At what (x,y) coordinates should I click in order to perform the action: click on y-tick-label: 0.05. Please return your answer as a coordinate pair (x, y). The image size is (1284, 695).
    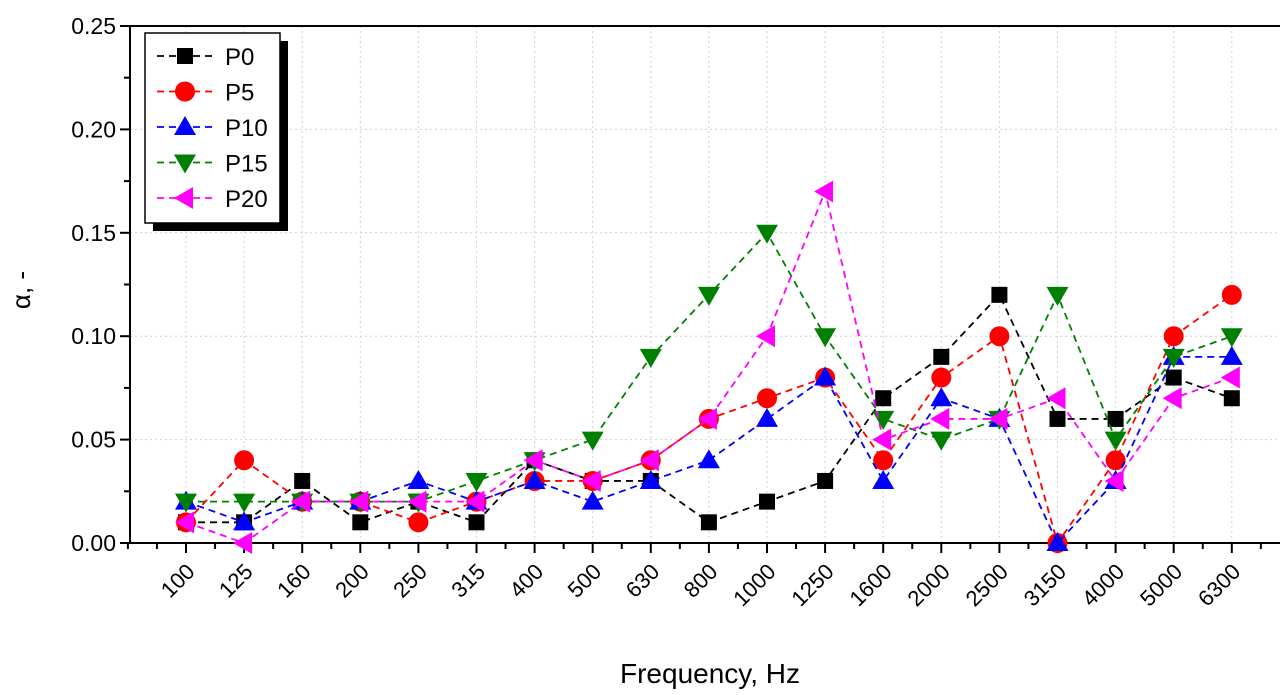
    Looking at the image, I should click on (93, 440).